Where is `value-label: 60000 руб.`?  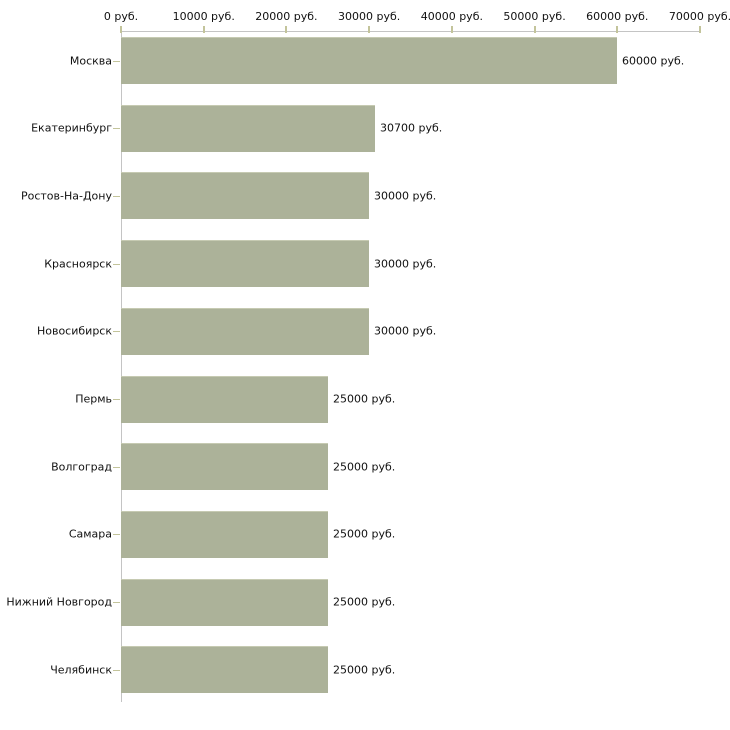
value-label: 60000 руб. is located at coordinates (653, 60).